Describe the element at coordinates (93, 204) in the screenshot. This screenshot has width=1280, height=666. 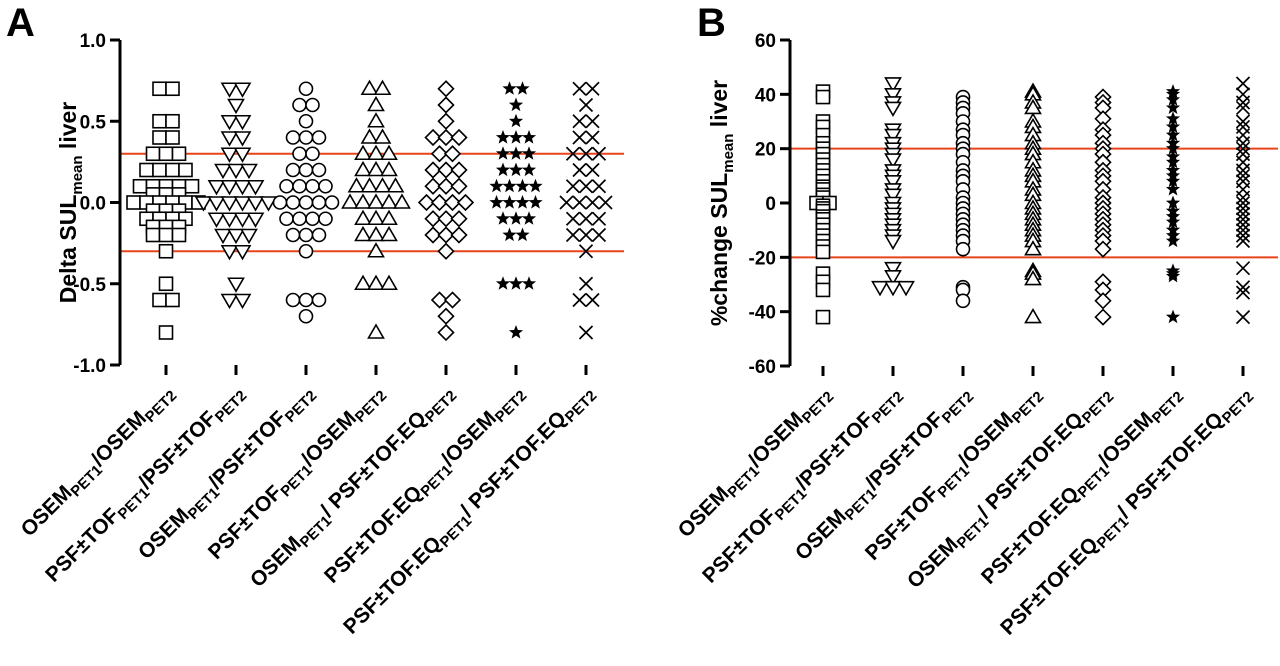
I see `y-tick-label: 0.0` at that location.